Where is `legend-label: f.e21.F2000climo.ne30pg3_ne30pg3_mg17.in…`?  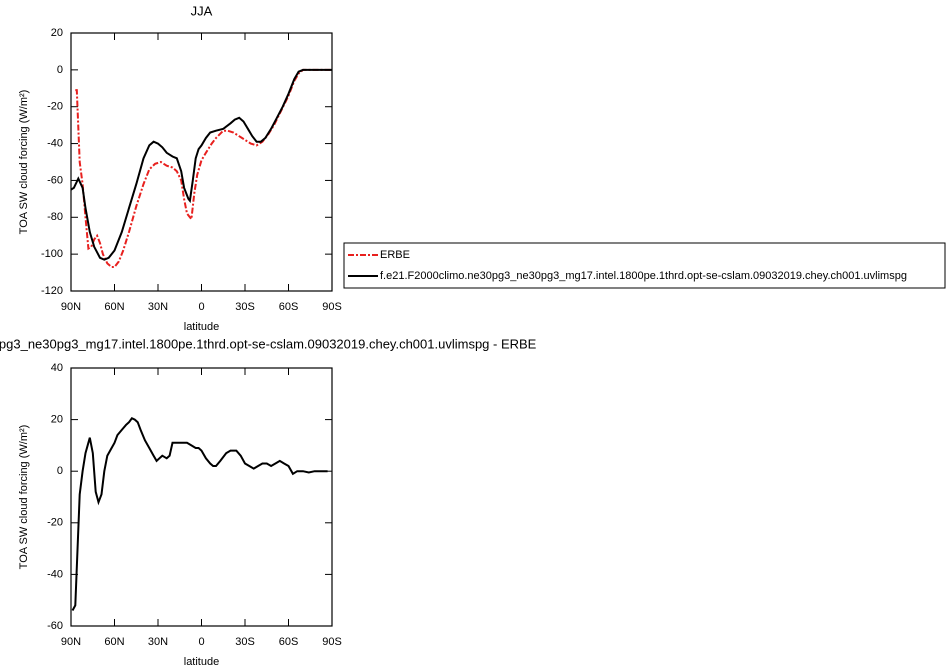 legend-label: f.e21.F2000climo.ne30pg3_ne30pg3_mg17.in… is located at coordinates (643, 276).